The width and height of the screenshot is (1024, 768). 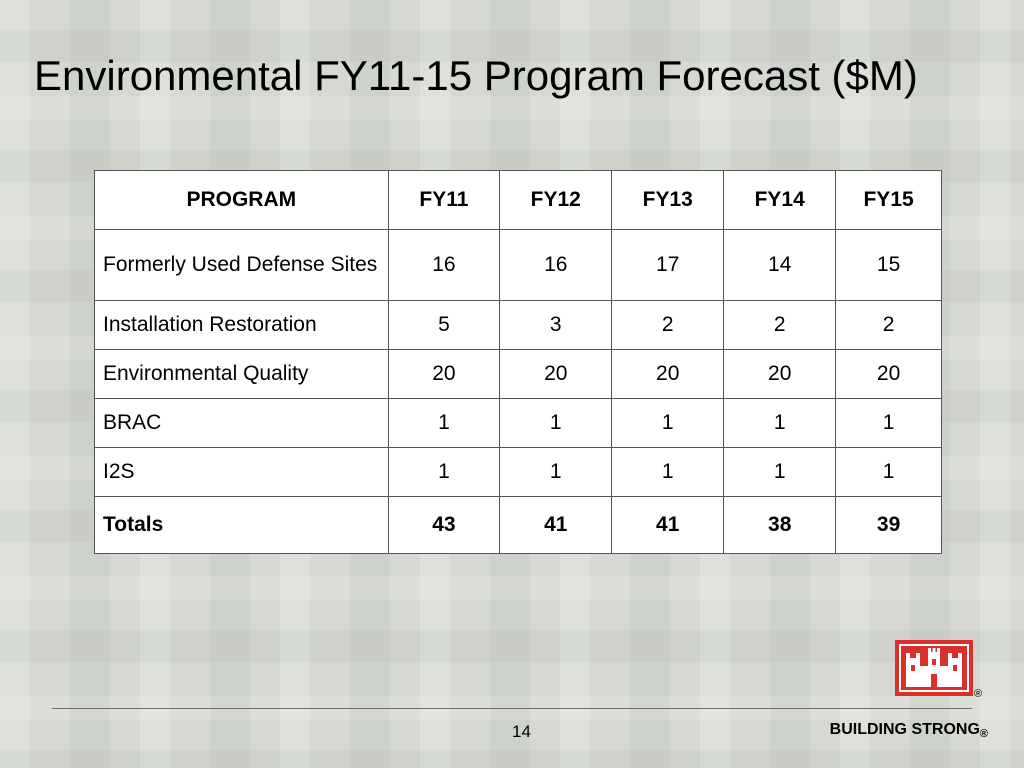 What do you see at coordinates (888, 525) in the screenshot?
I see `total-value: 39` at bounding box center [888, 525].